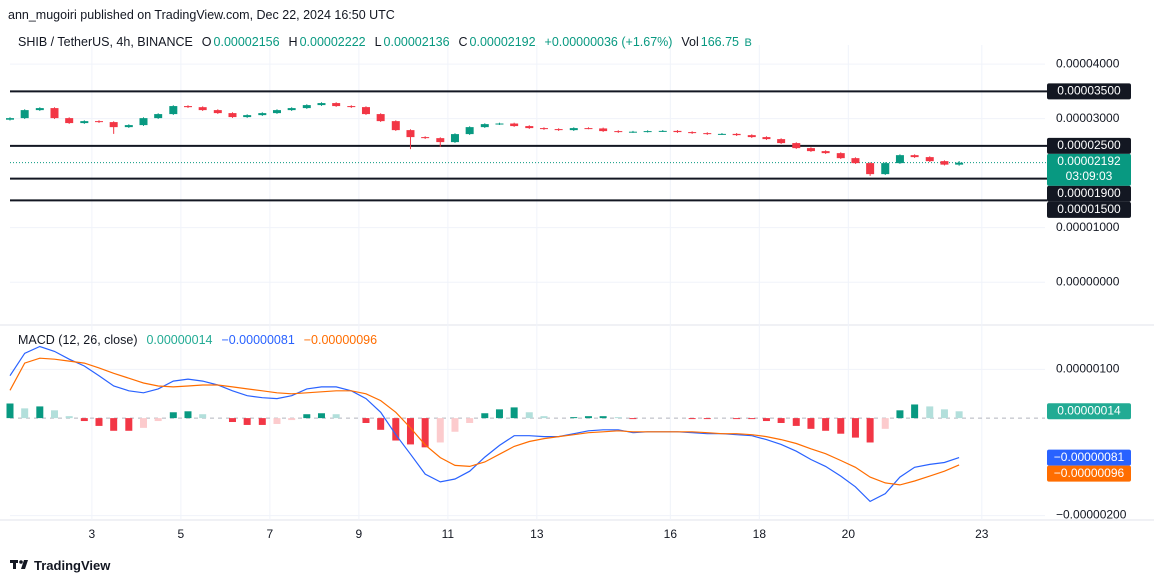 The image size is (1154, 583). I want to click on level-label-text: 0.00002500, so click(1089, 145).